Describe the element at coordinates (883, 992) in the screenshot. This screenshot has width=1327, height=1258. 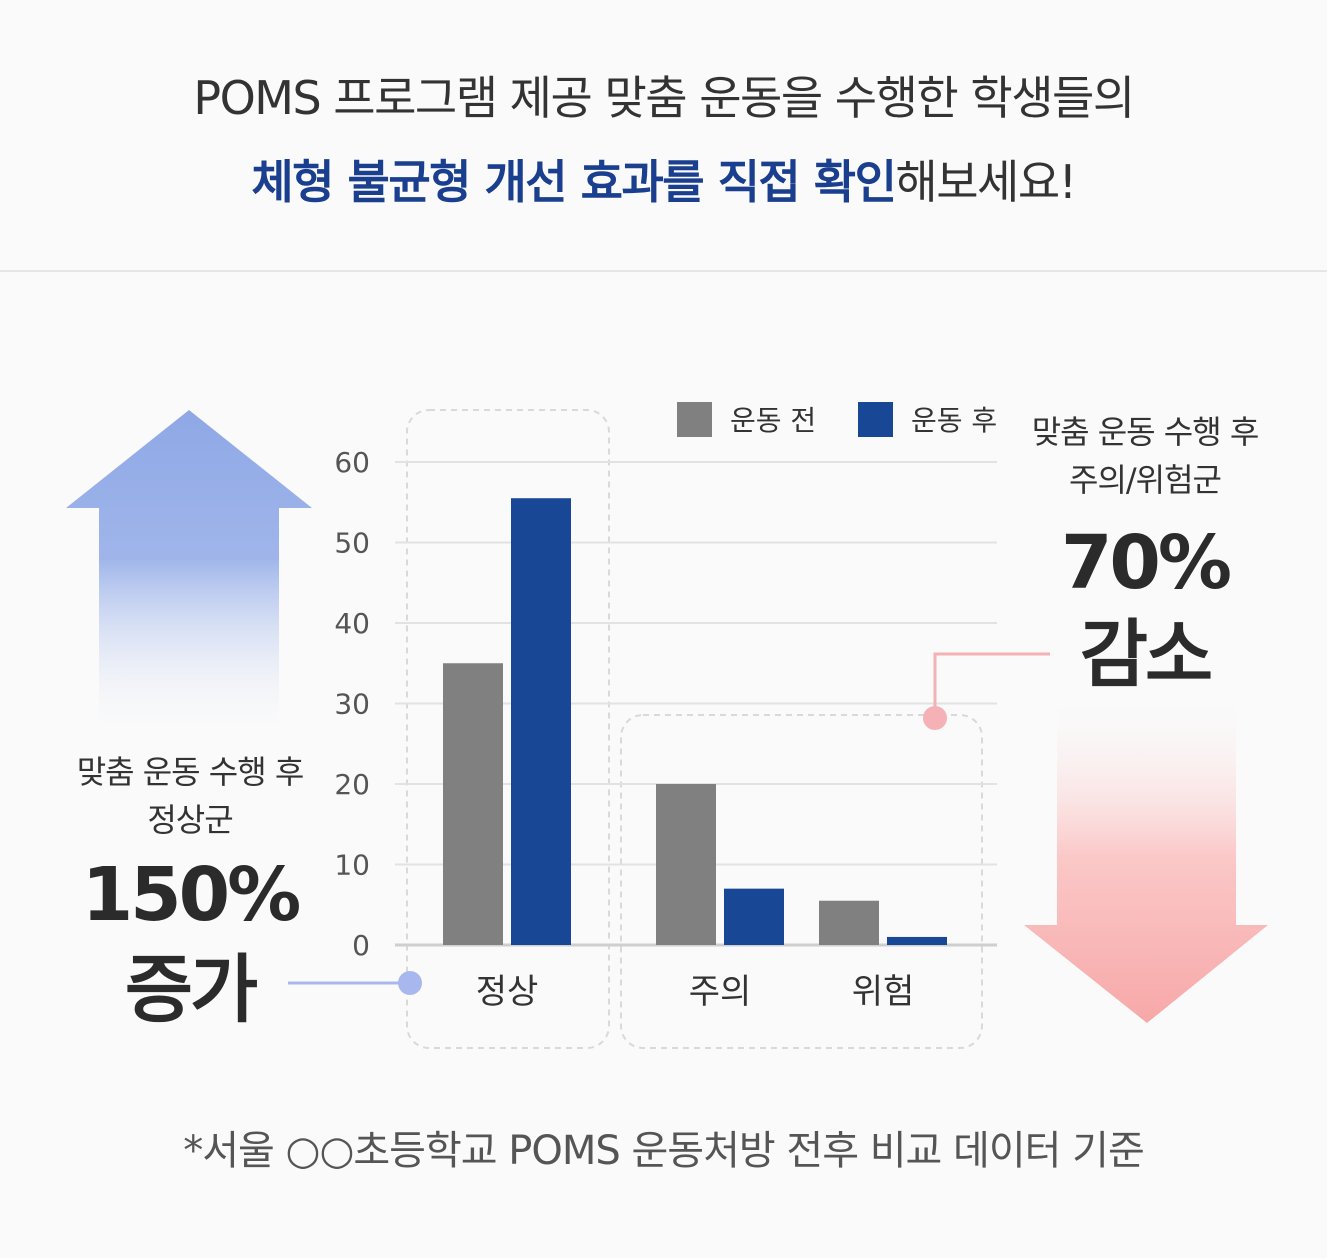
I see `x-category-label: 위험` at that location.